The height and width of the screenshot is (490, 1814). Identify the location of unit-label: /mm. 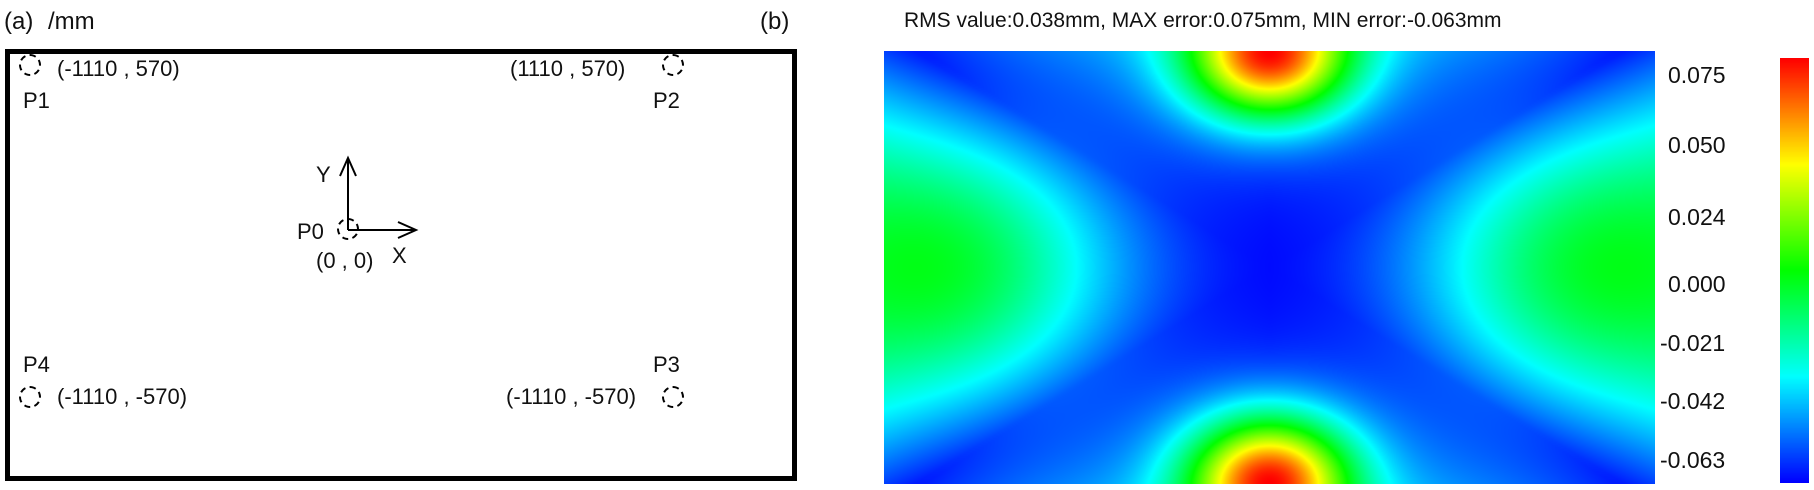
(71, 21).